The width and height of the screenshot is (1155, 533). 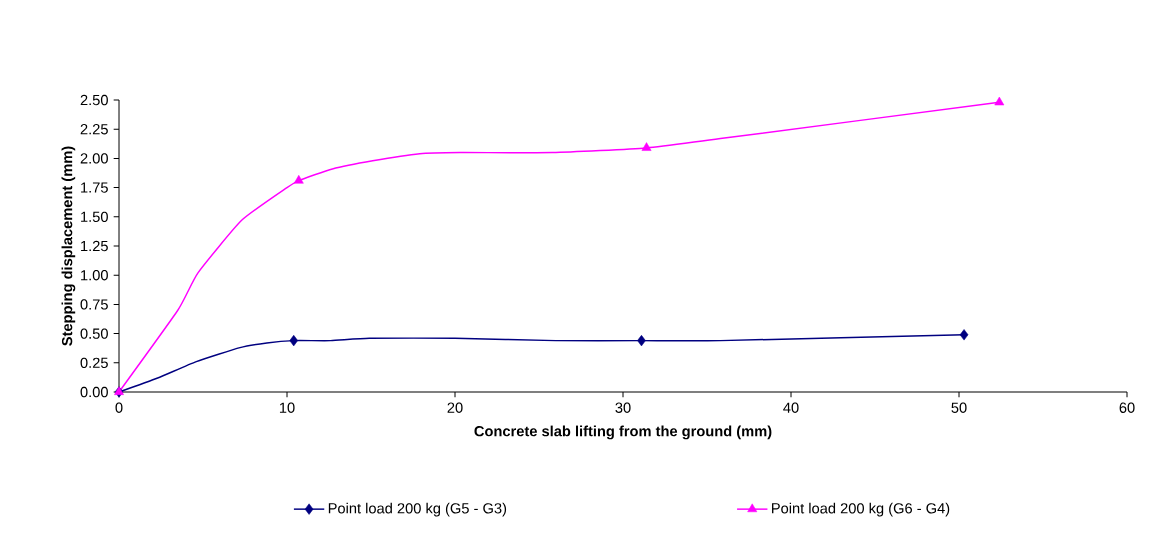 I want to click on x-tick-label: 50, so click(x=959, y=407).